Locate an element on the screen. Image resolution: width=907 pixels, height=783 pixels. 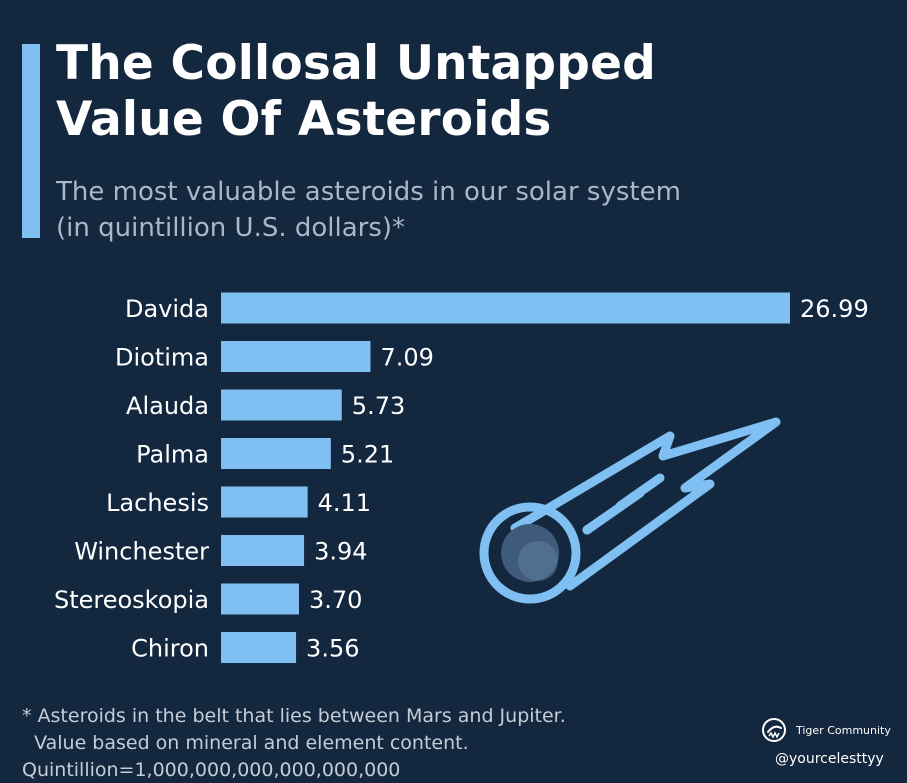
comet-icon is located at coordinates (630, 510).